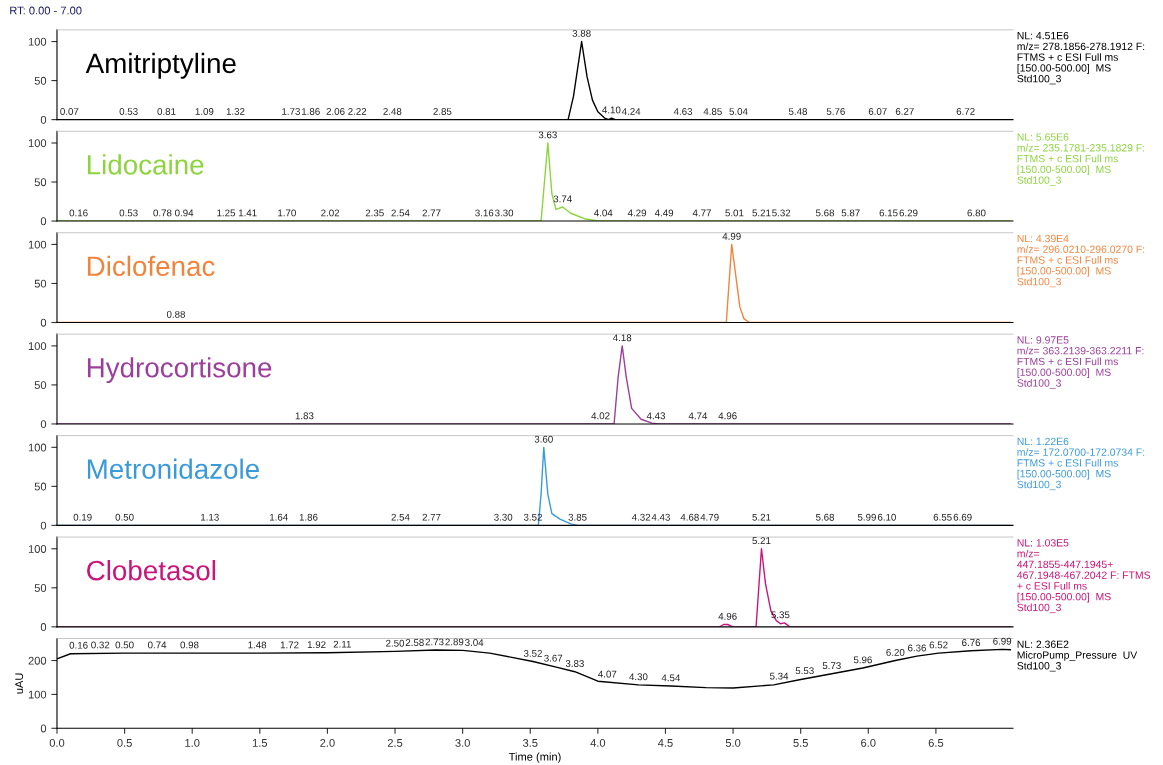 This screenshot has width=1163, height=765. What do you see at coordinates (57, 742) in the screenshot?
I see `x-tick-label: 0.0` at bounding box center [57, 742].